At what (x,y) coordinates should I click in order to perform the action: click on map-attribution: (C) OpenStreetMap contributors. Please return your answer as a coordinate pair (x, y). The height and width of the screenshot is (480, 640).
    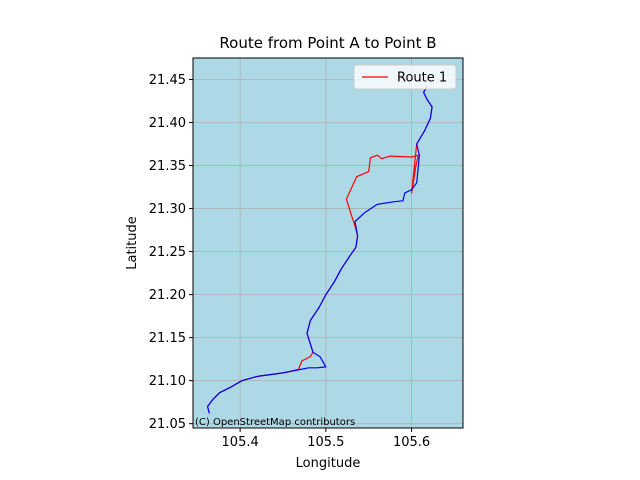
    Looking at the image, I should click on (275, 422).